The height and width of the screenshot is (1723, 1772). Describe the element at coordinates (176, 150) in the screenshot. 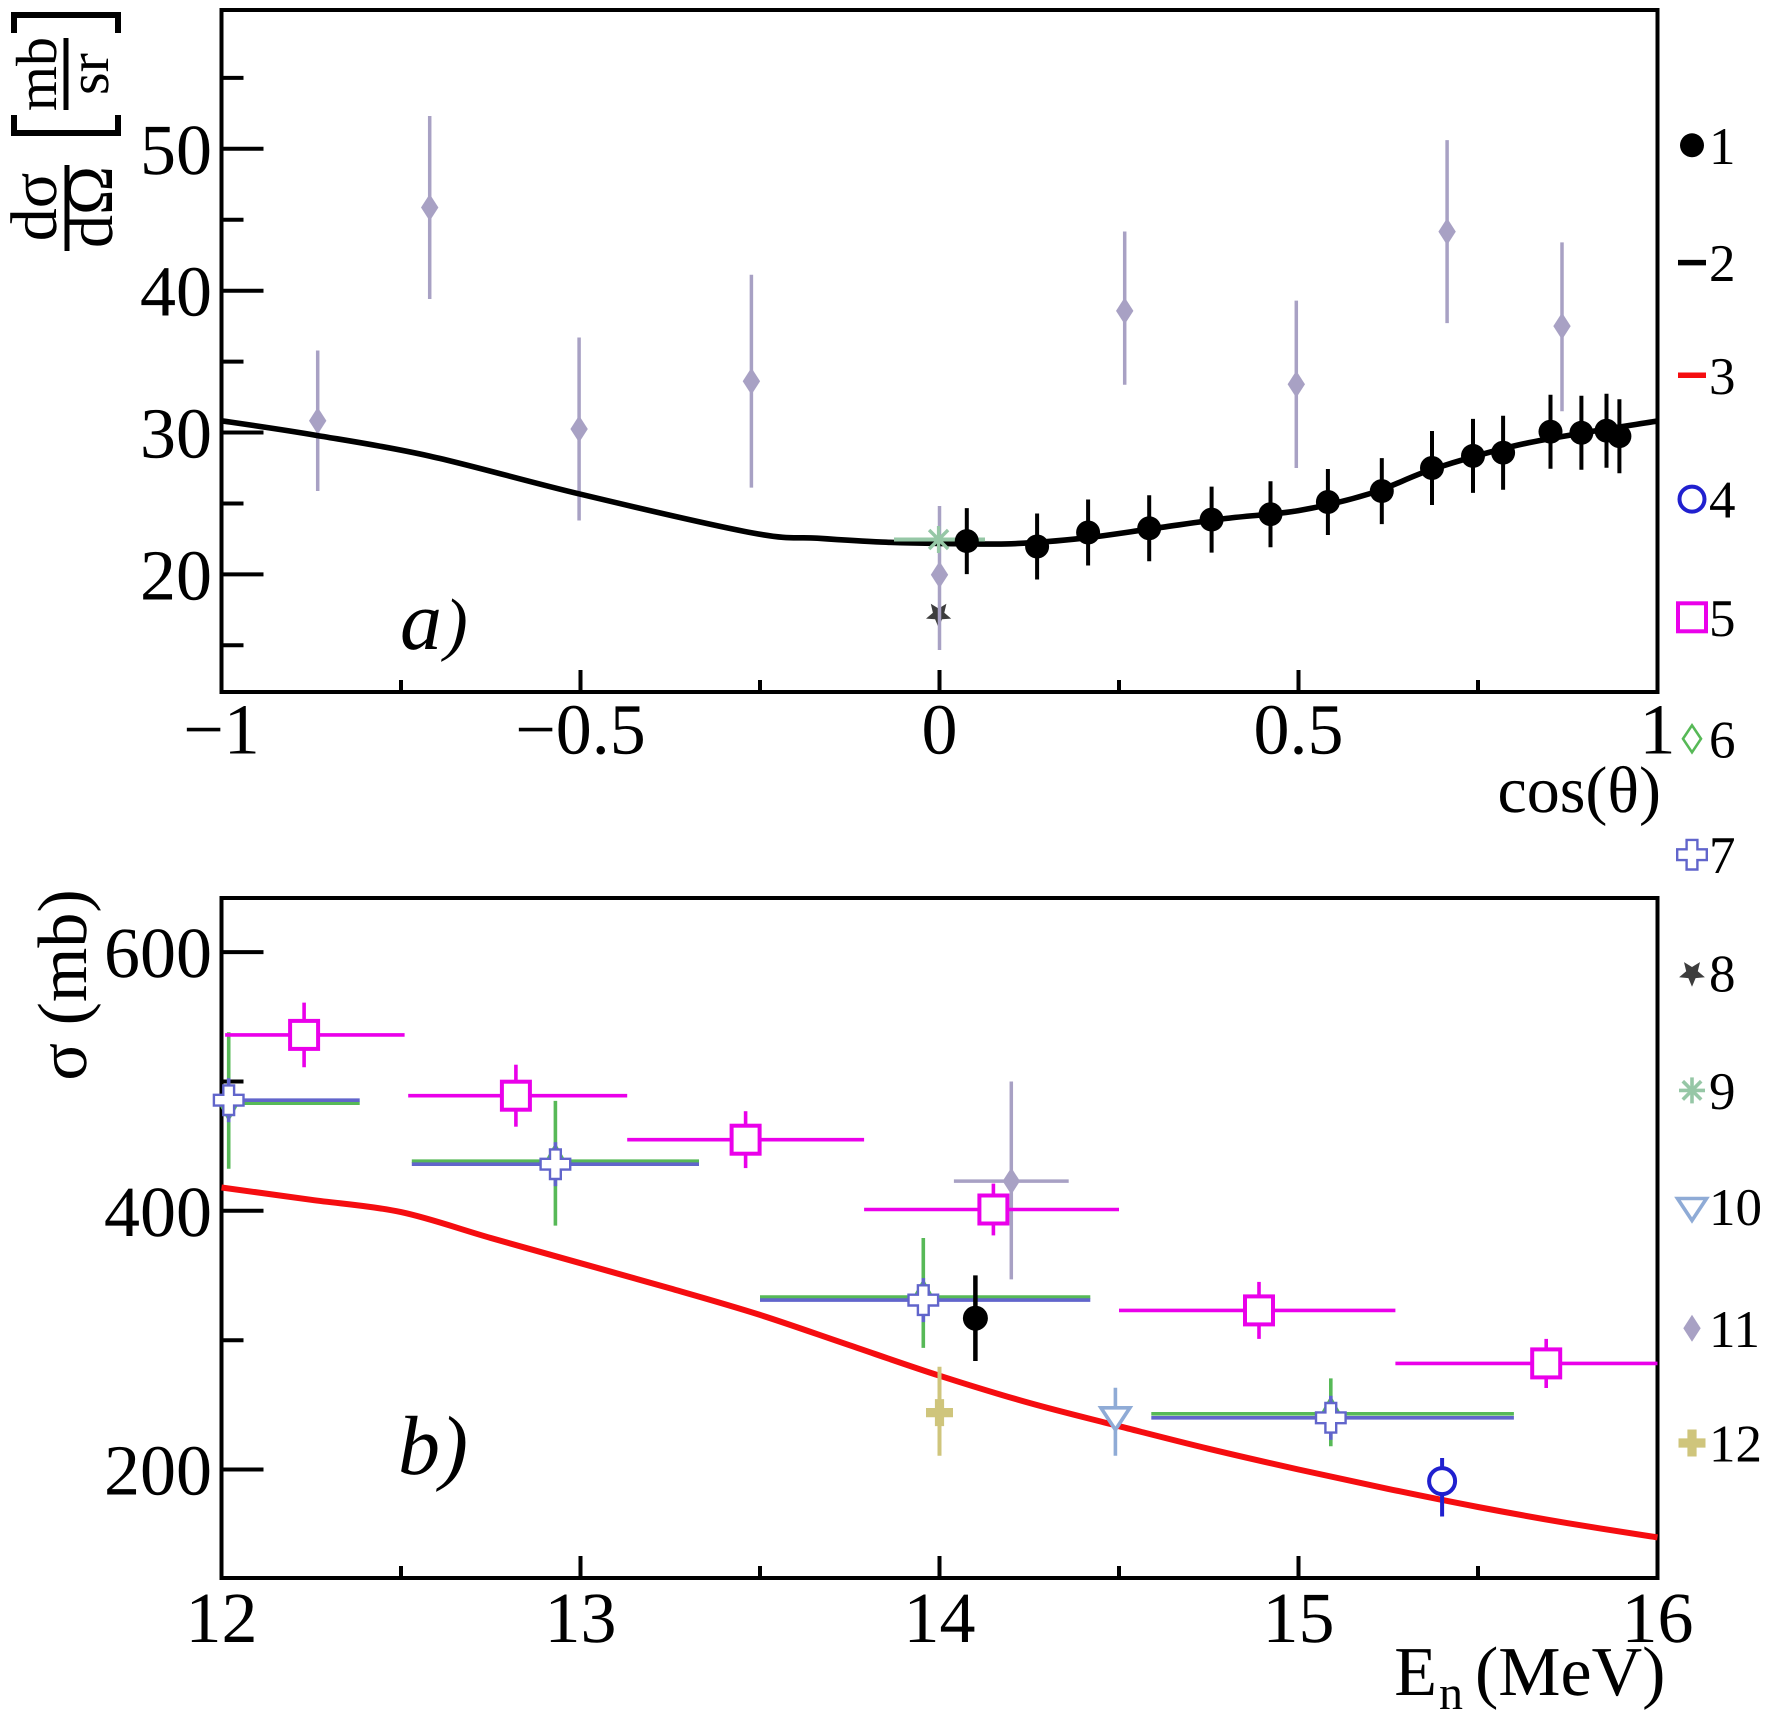

I see `svg-text: 50` at that location.